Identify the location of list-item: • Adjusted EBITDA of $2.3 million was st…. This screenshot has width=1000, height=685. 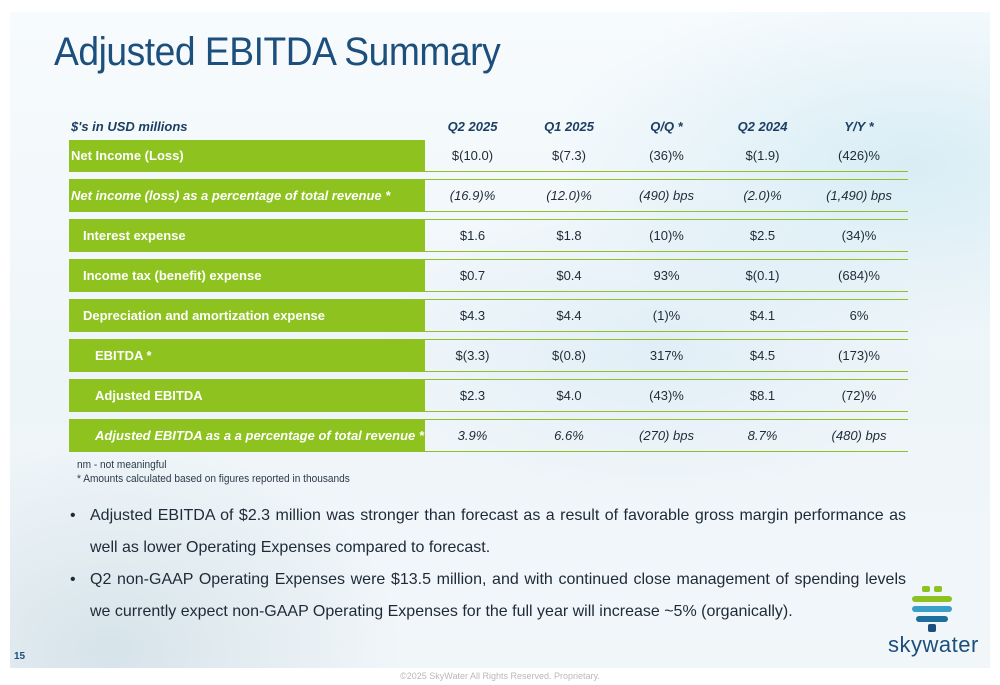
(487, 532).